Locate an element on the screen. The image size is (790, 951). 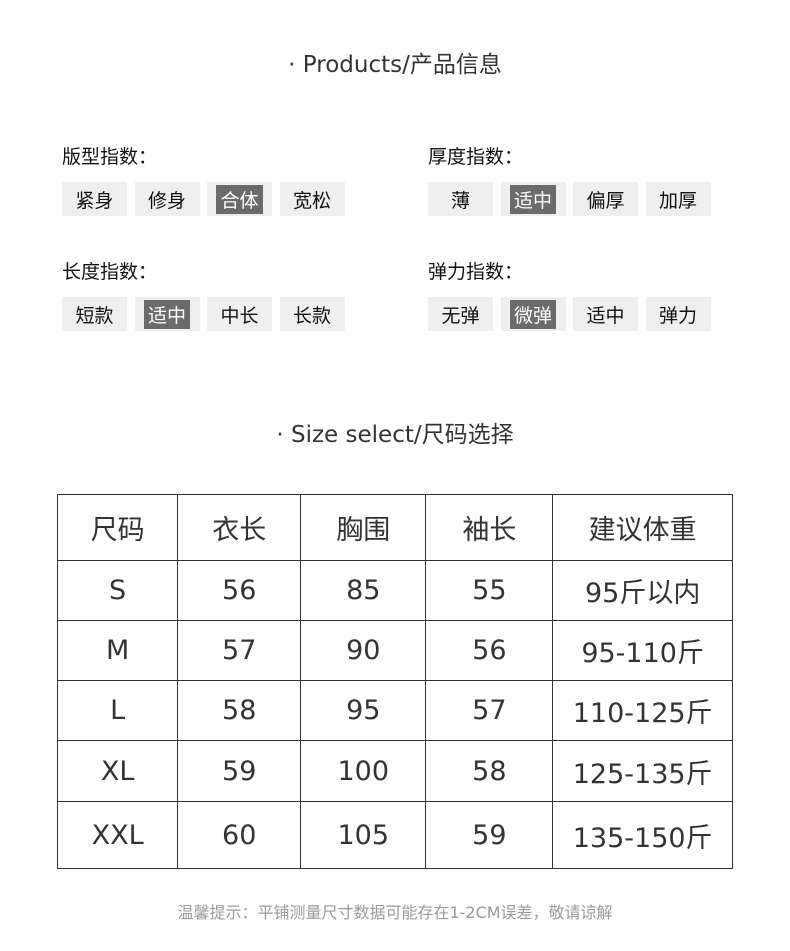
table-cell: M is located at coordinates (117, 650).